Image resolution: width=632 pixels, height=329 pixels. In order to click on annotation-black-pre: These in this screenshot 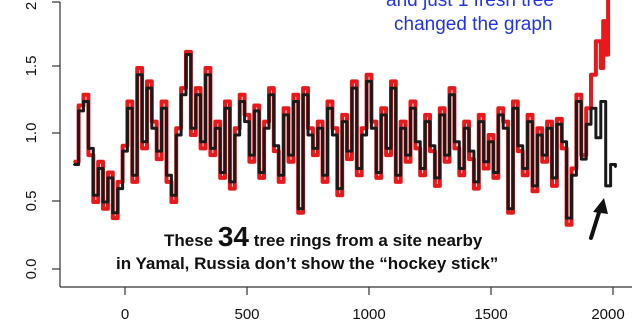, I will do `click(191, 240)`.